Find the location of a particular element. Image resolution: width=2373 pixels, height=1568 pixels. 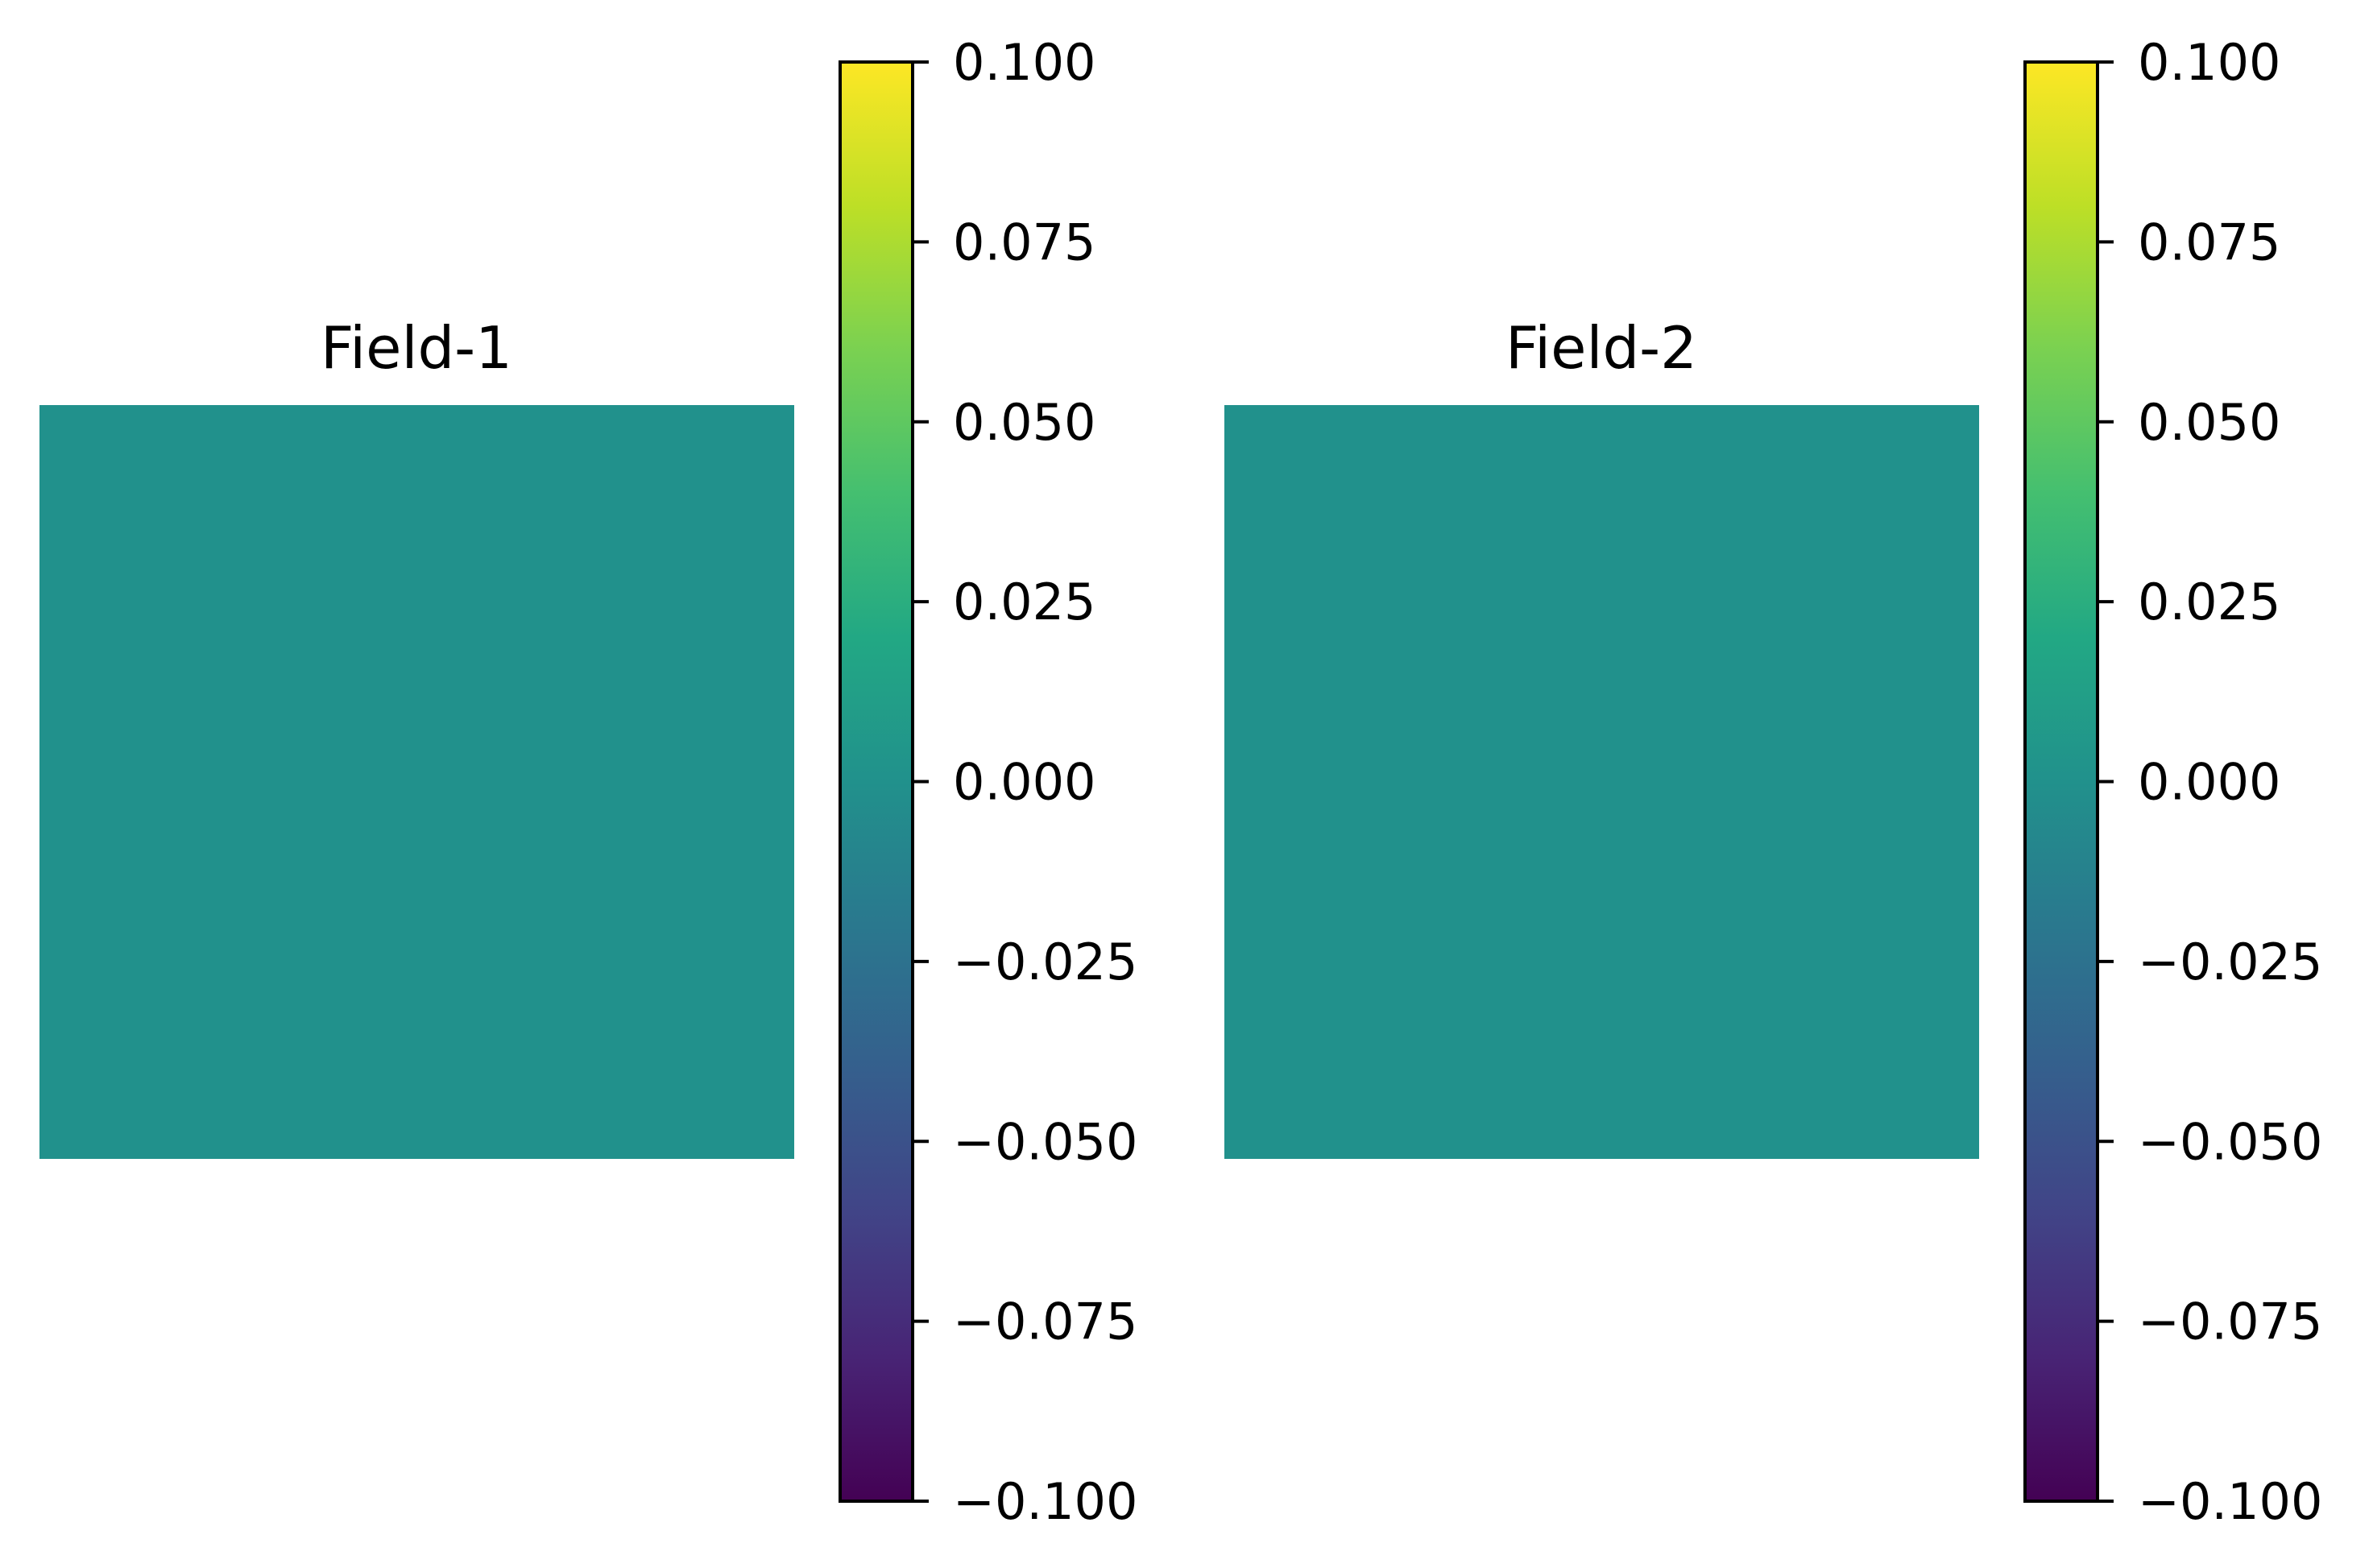

panel-title: Field-2 is located at coordinates (1601, 348).